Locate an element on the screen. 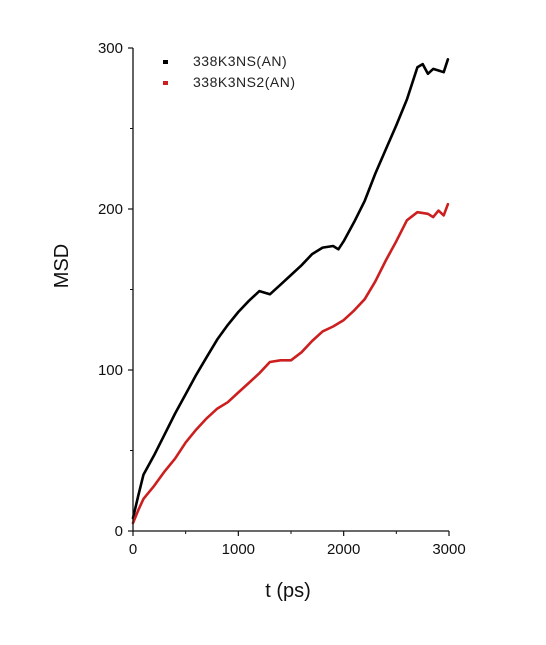 Image resolution: width=546 pixels, height=645 pixels. x-tick-label: 0 is located at coordinates (133, 549).